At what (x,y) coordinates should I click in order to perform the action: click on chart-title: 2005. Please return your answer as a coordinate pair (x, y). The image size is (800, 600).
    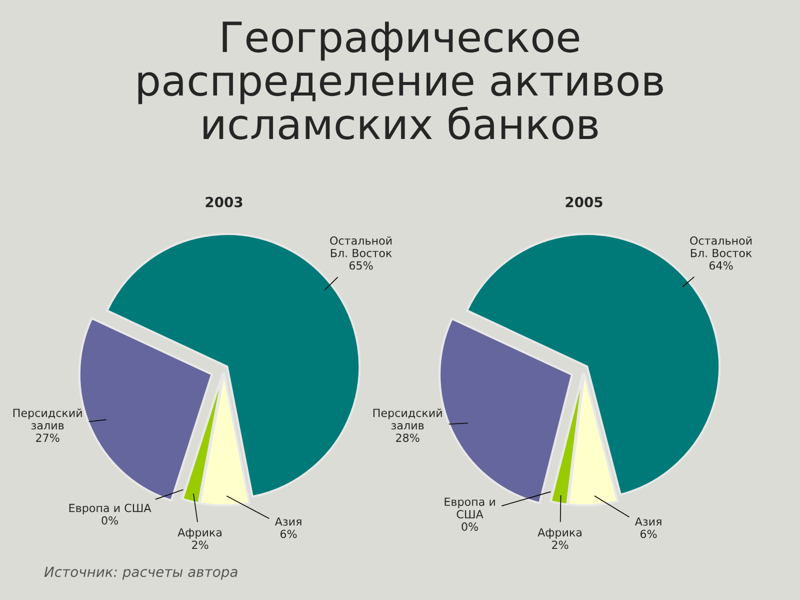
    Looking at the image, I should click on (584, 202).